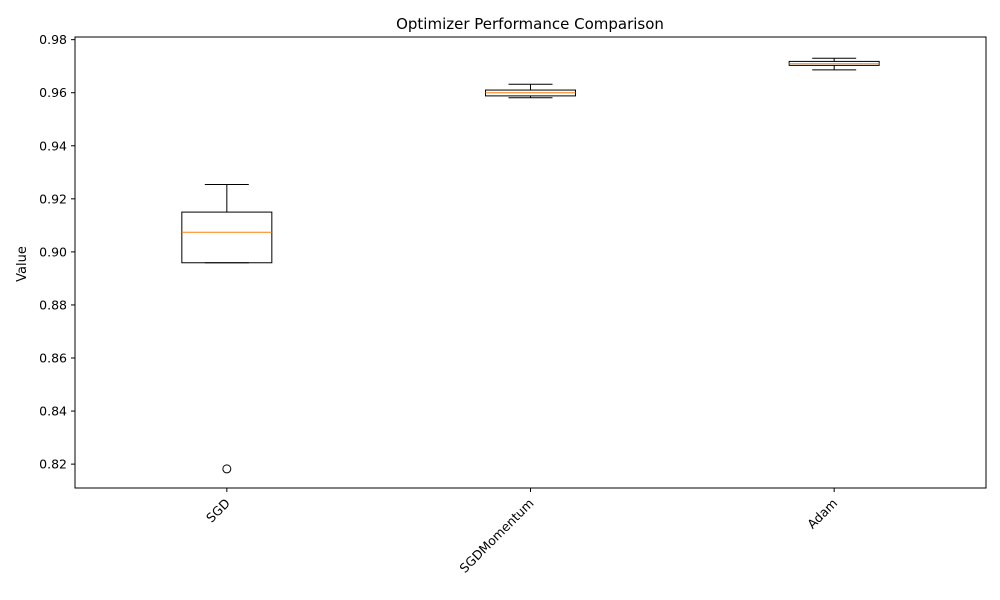 The width and height of the screenshot is (1000, 600). I want to click on outlier-point, so click(227, 469).